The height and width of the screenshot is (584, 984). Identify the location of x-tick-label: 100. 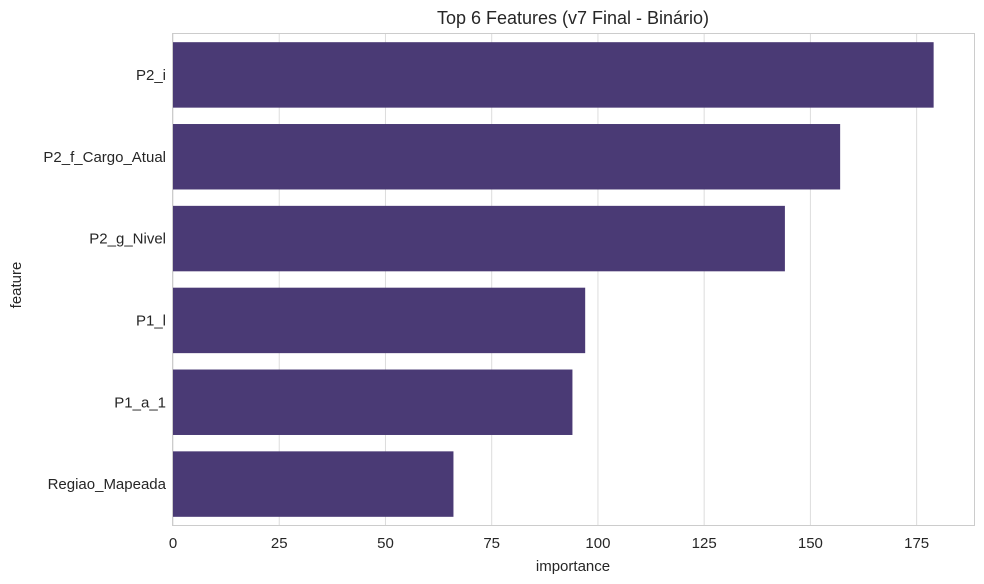
(597, 543).